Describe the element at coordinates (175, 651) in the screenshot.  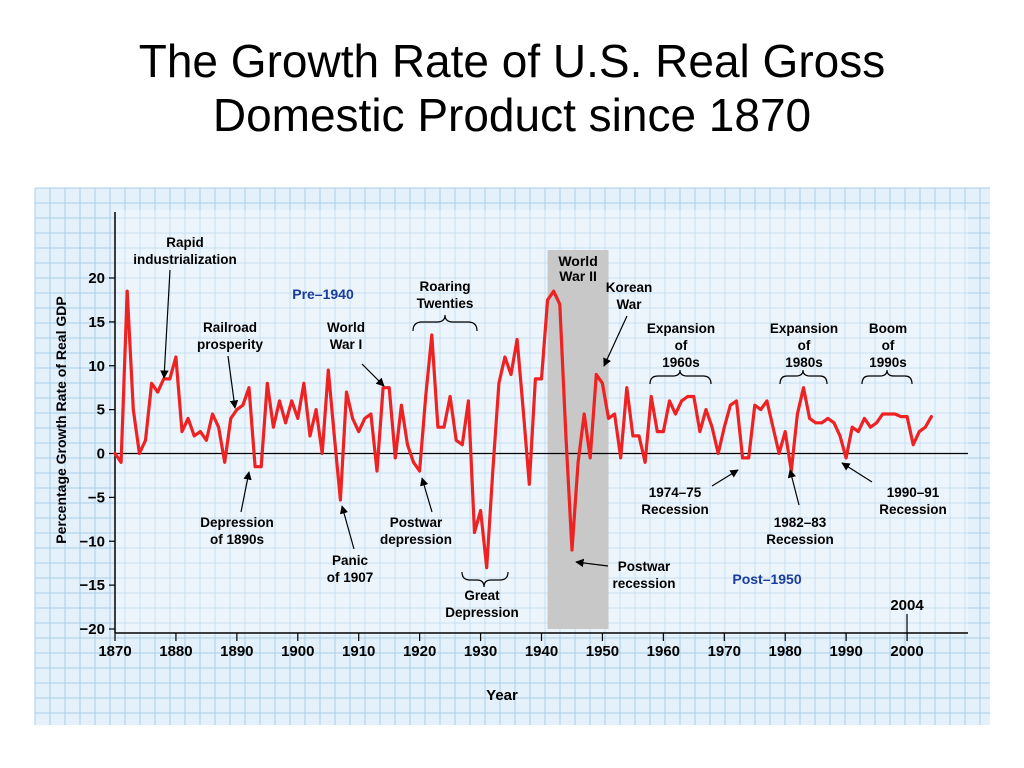
I see `x-tick-label: 1880` at that location.